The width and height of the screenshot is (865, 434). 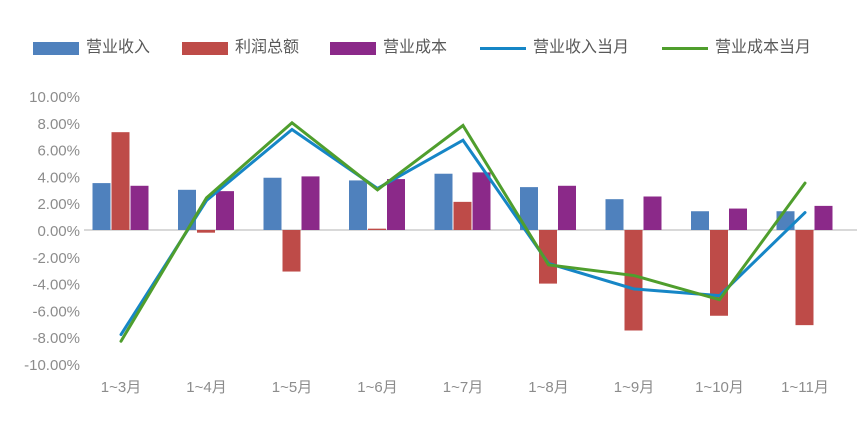 I want to click on bar-series0-cat6, so click(x=614, y=214).